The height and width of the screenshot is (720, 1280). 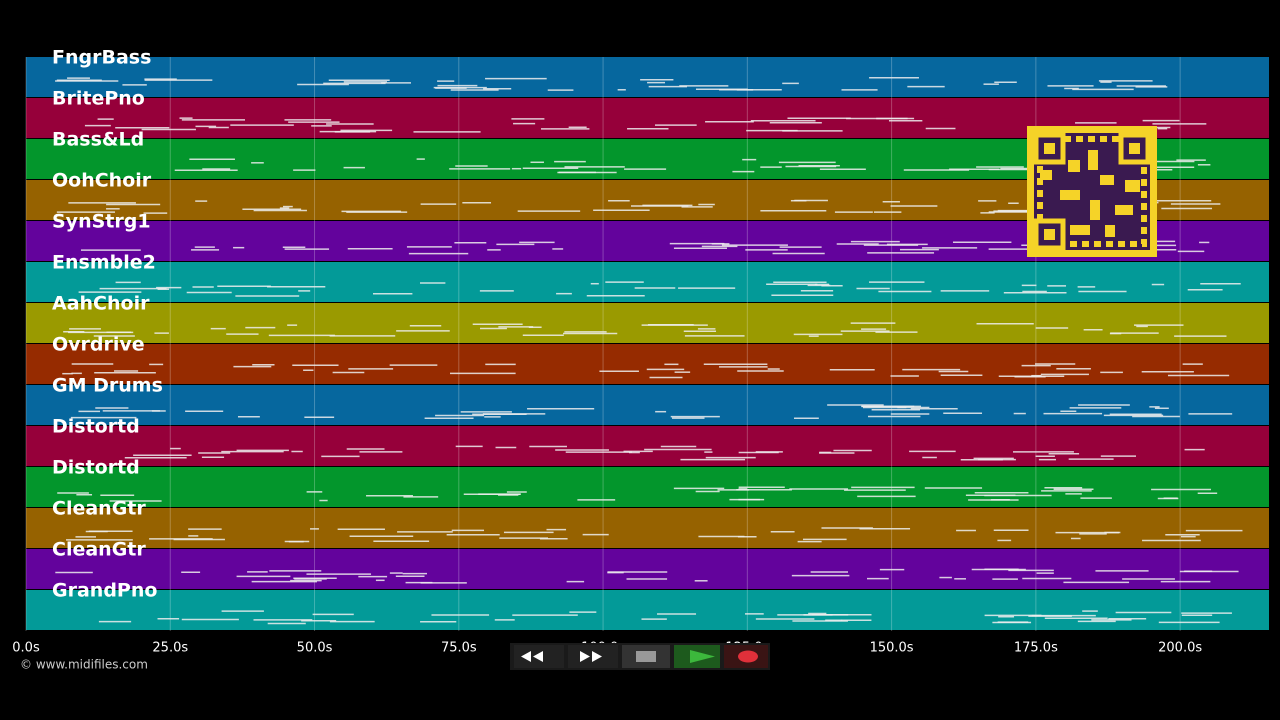 What do you see at coordinates (101, 222) in the screenshot?
I see `track-label: SynStrg1` at bounding box center [101, 222].